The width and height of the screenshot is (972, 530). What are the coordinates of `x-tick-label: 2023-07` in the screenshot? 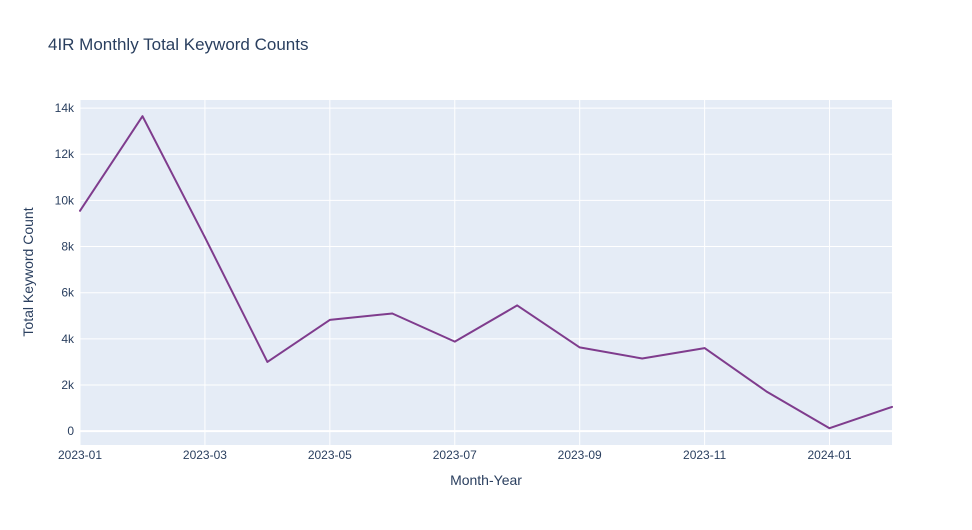 It's located at (455, 455).